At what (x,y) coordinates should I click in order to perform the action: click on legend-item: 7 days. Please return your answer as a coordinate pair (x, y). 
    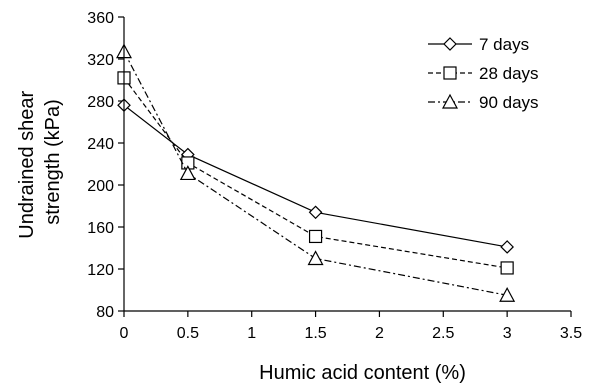
    Looking at the image, I should click on (478, 44).